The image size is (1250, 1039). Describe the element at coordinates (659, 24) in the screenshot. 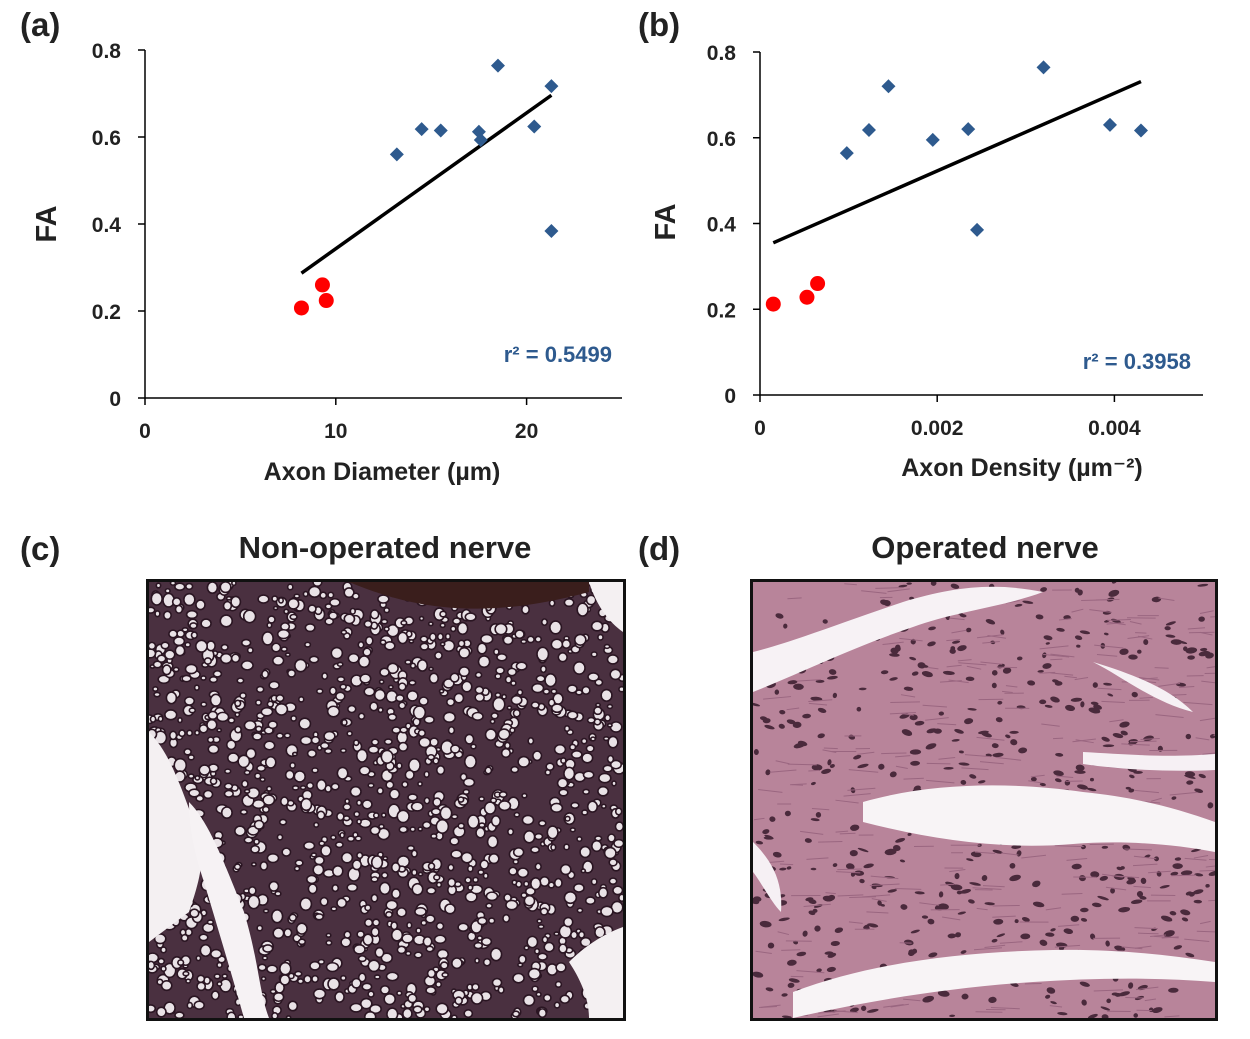

I see `panel-label-b: (b)` at that location.